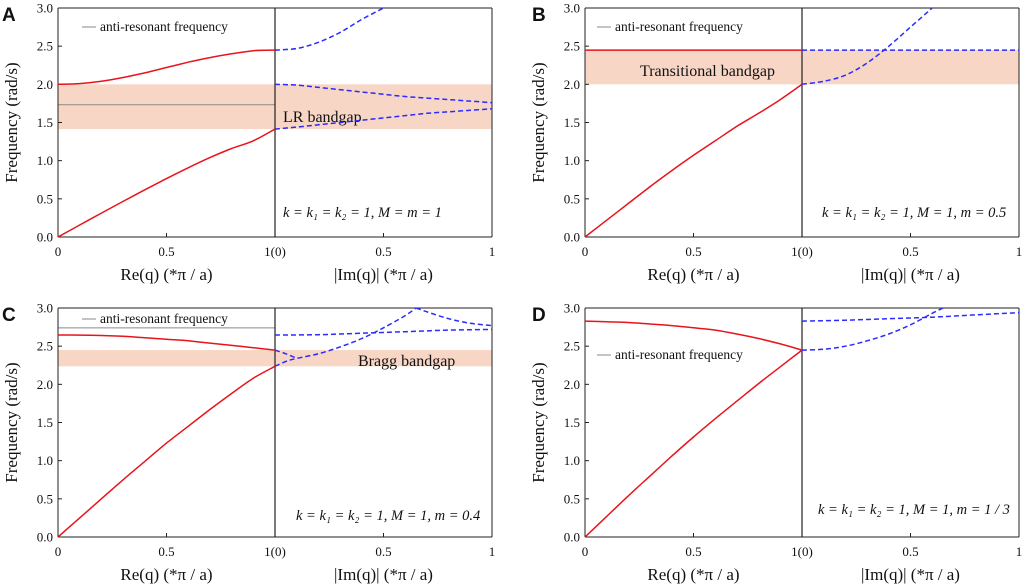 The image size is (1024, 588). Describe the element at coordinates (872, 329) in the screenshot. I see `imag-branch-rising` at that location.